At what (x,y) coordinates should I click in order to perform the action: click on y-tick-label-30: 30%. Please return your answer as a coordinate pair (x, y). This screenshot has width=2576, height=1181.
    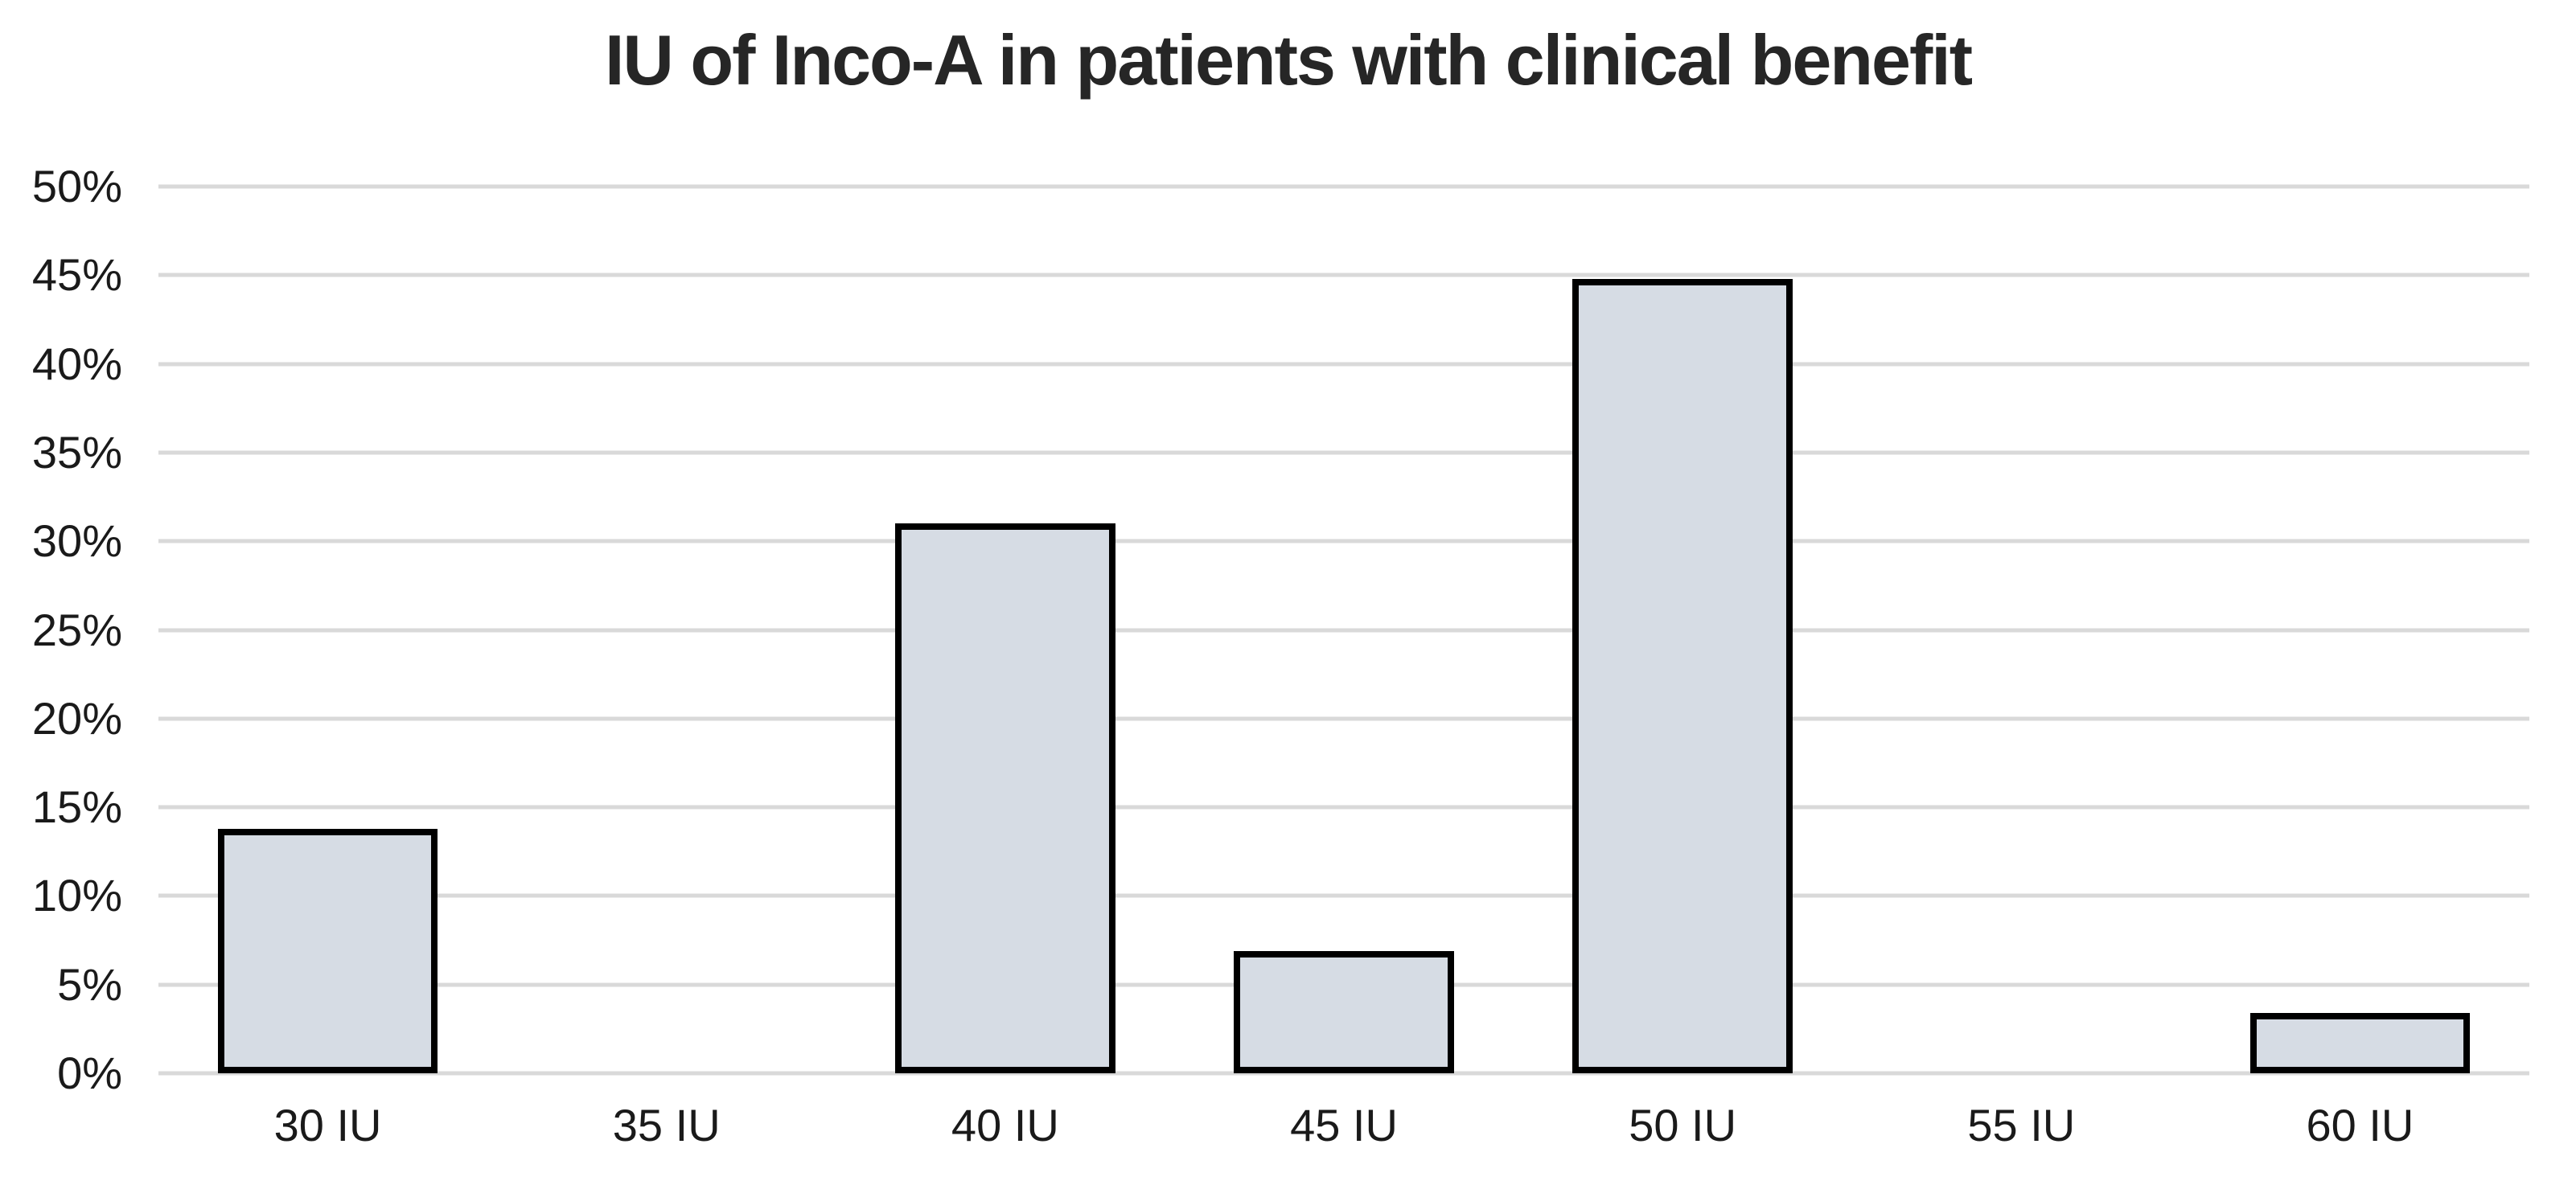
    Looking at the image, I should click on (76, 541).